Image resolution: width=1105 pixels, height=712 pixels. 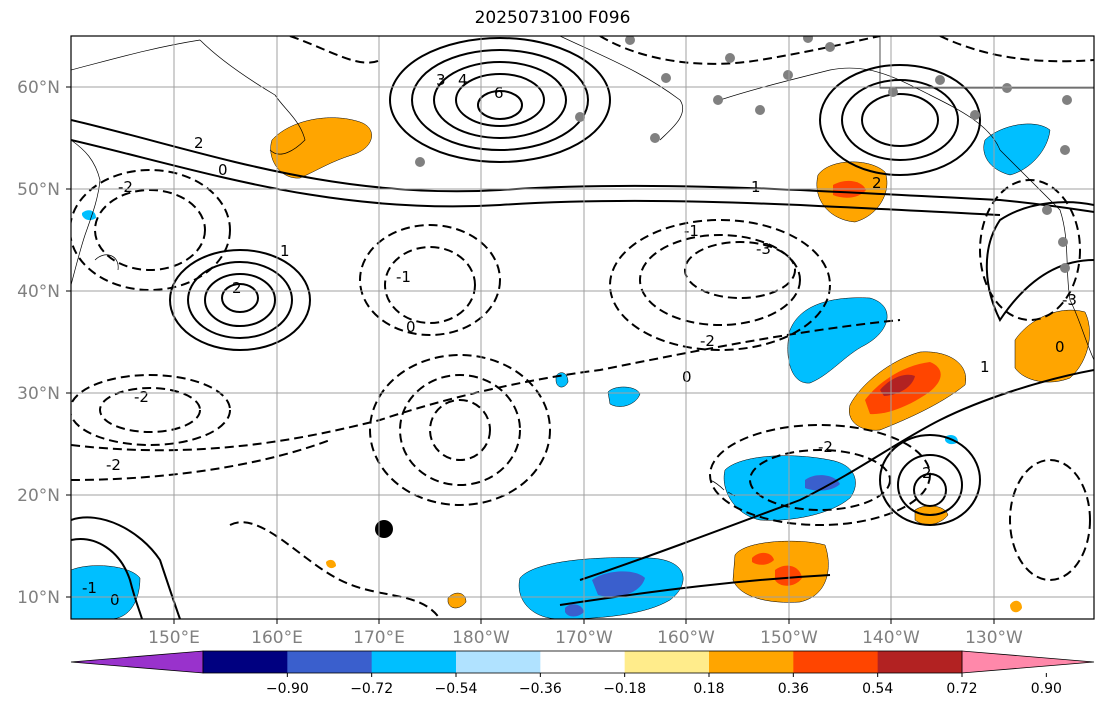 What do you see at coordinates (574, 610) in the screenshot?
I see `strong-negative-anomaly-fill` at bounding box center [574, 610].